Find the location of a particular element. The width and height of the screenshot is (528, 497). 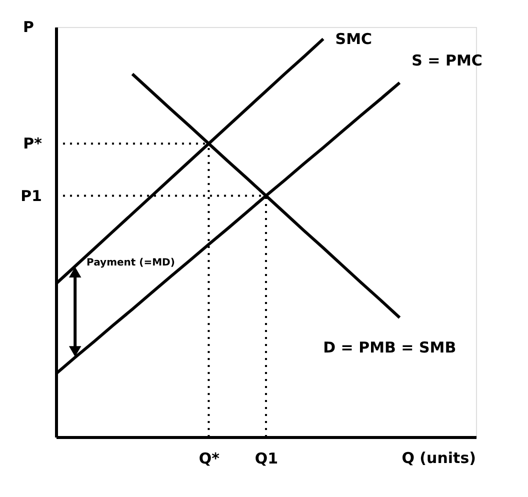

y-axis-title: P is located at coordinates (28, 27).